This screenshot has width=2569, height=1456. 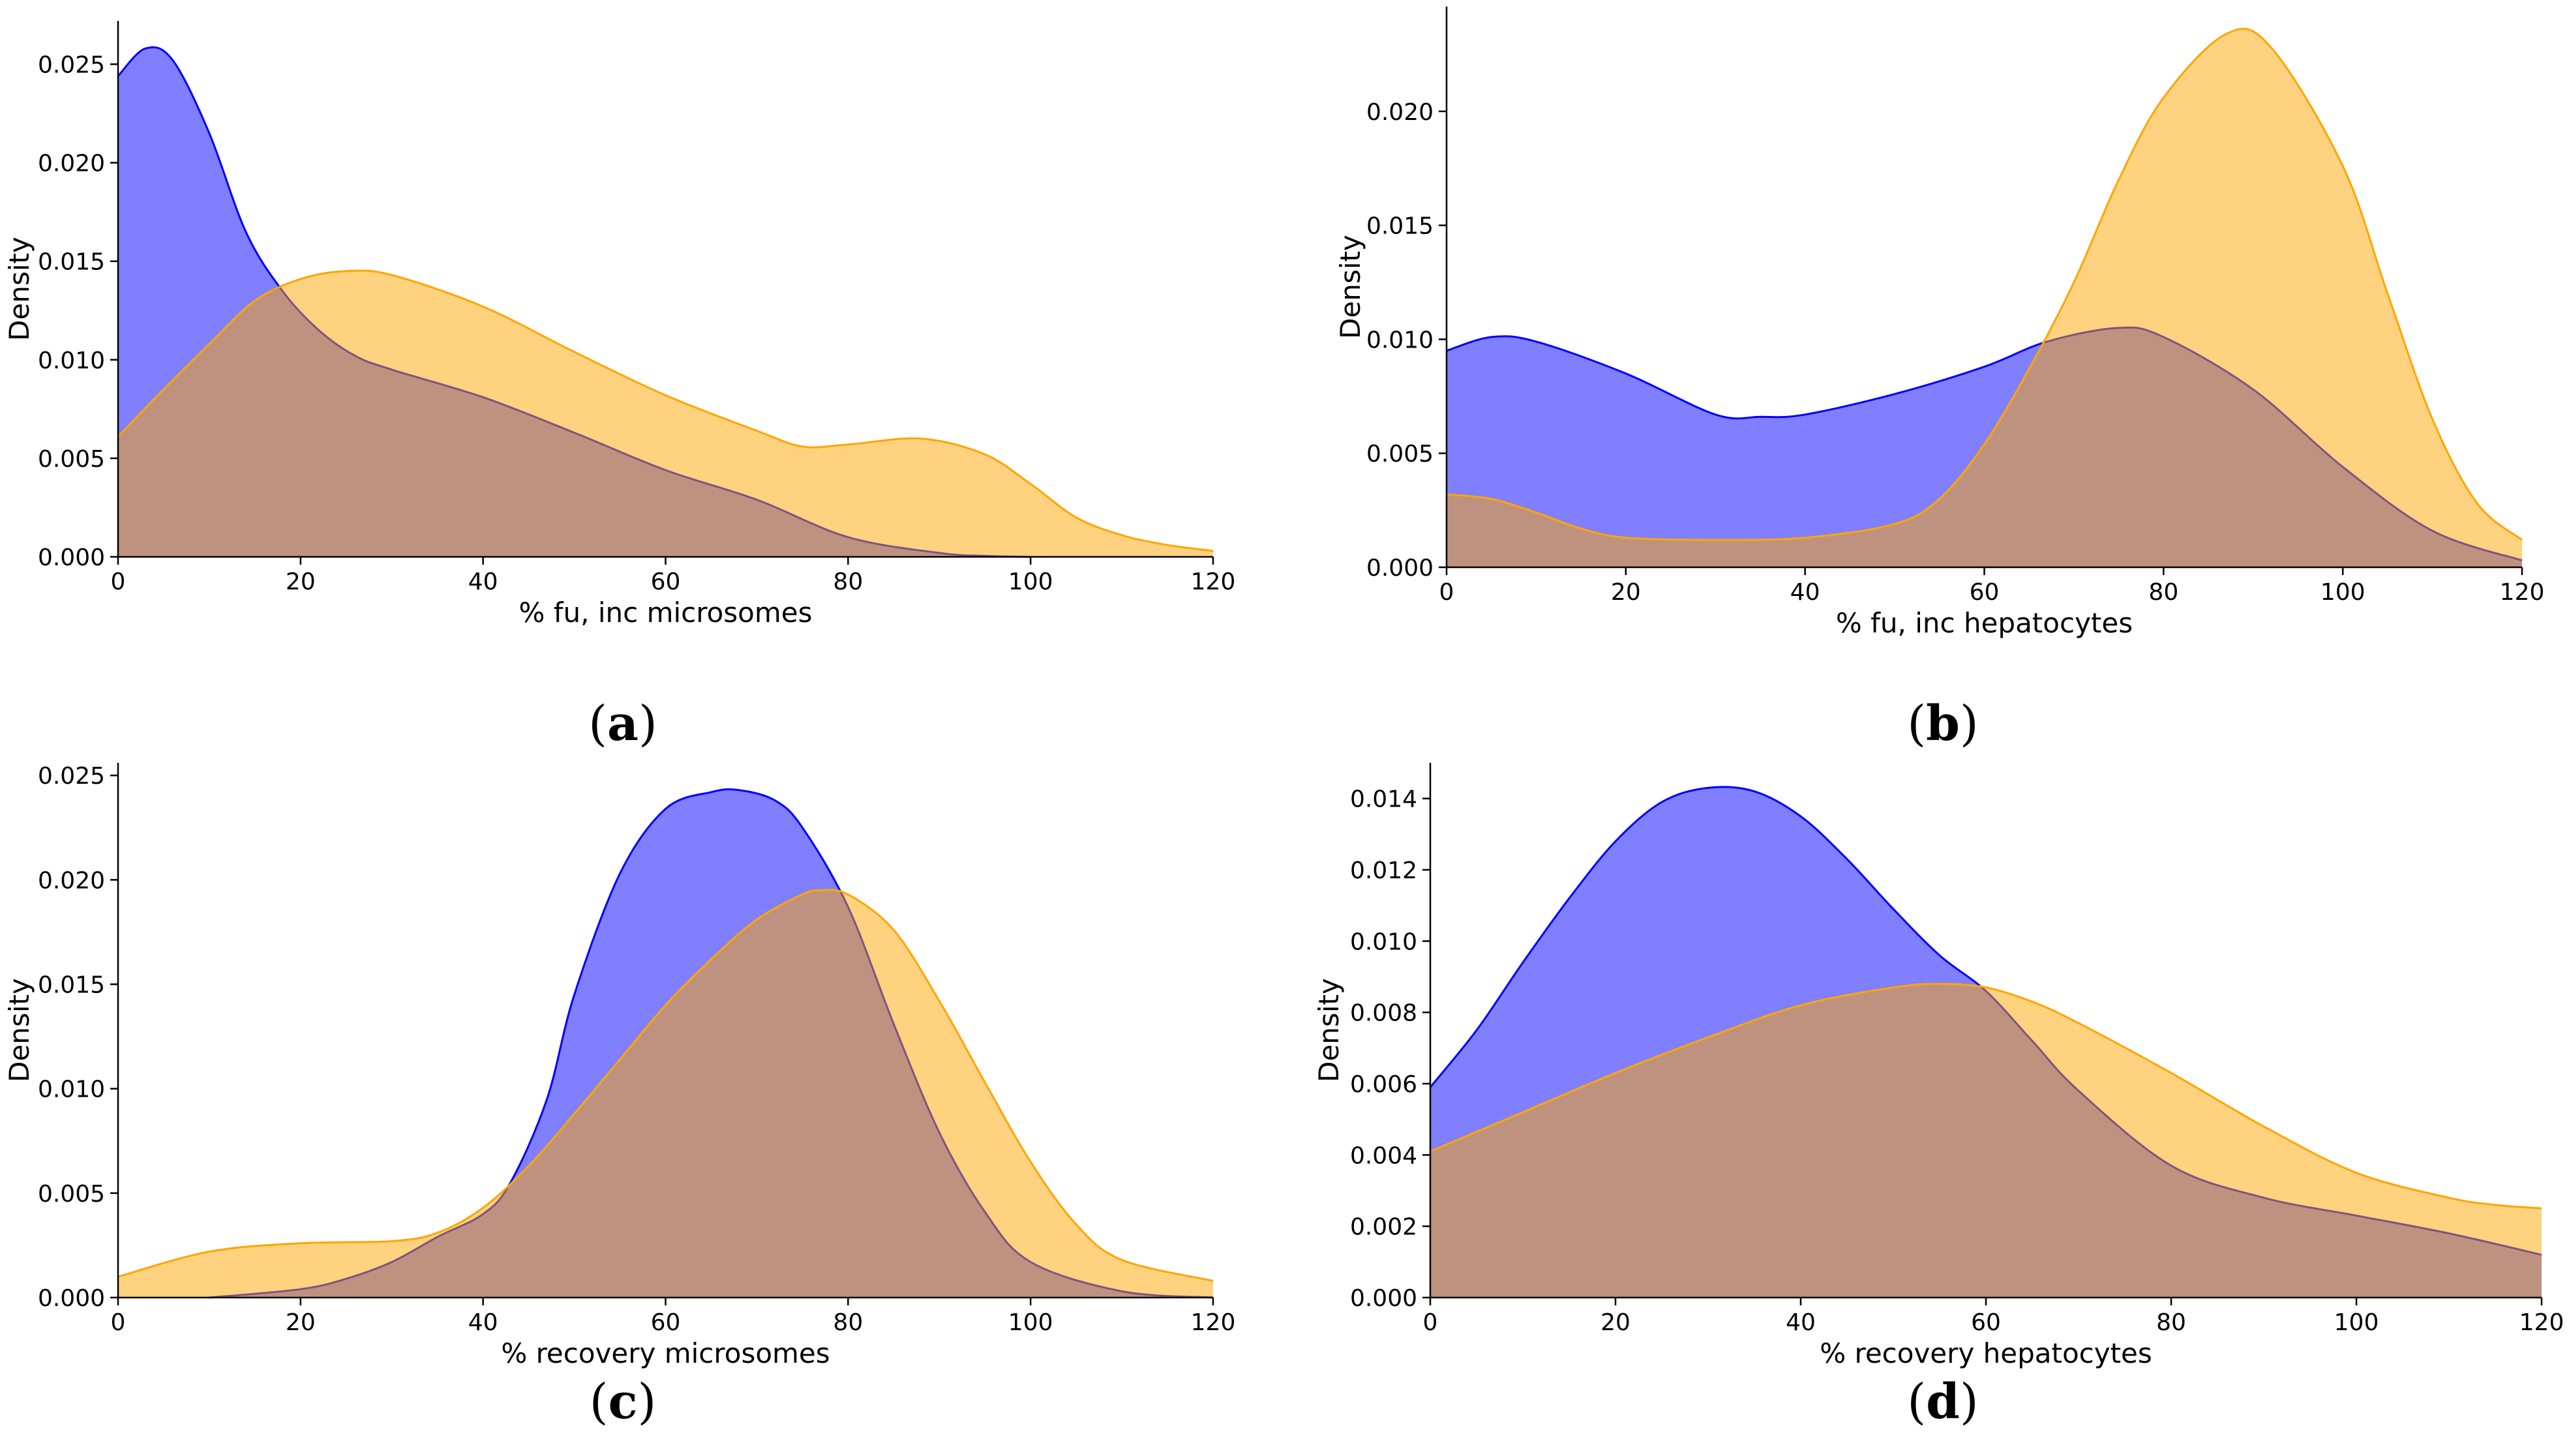 I want to click on panel-label-c: (c), so click(x=624, y=1402).